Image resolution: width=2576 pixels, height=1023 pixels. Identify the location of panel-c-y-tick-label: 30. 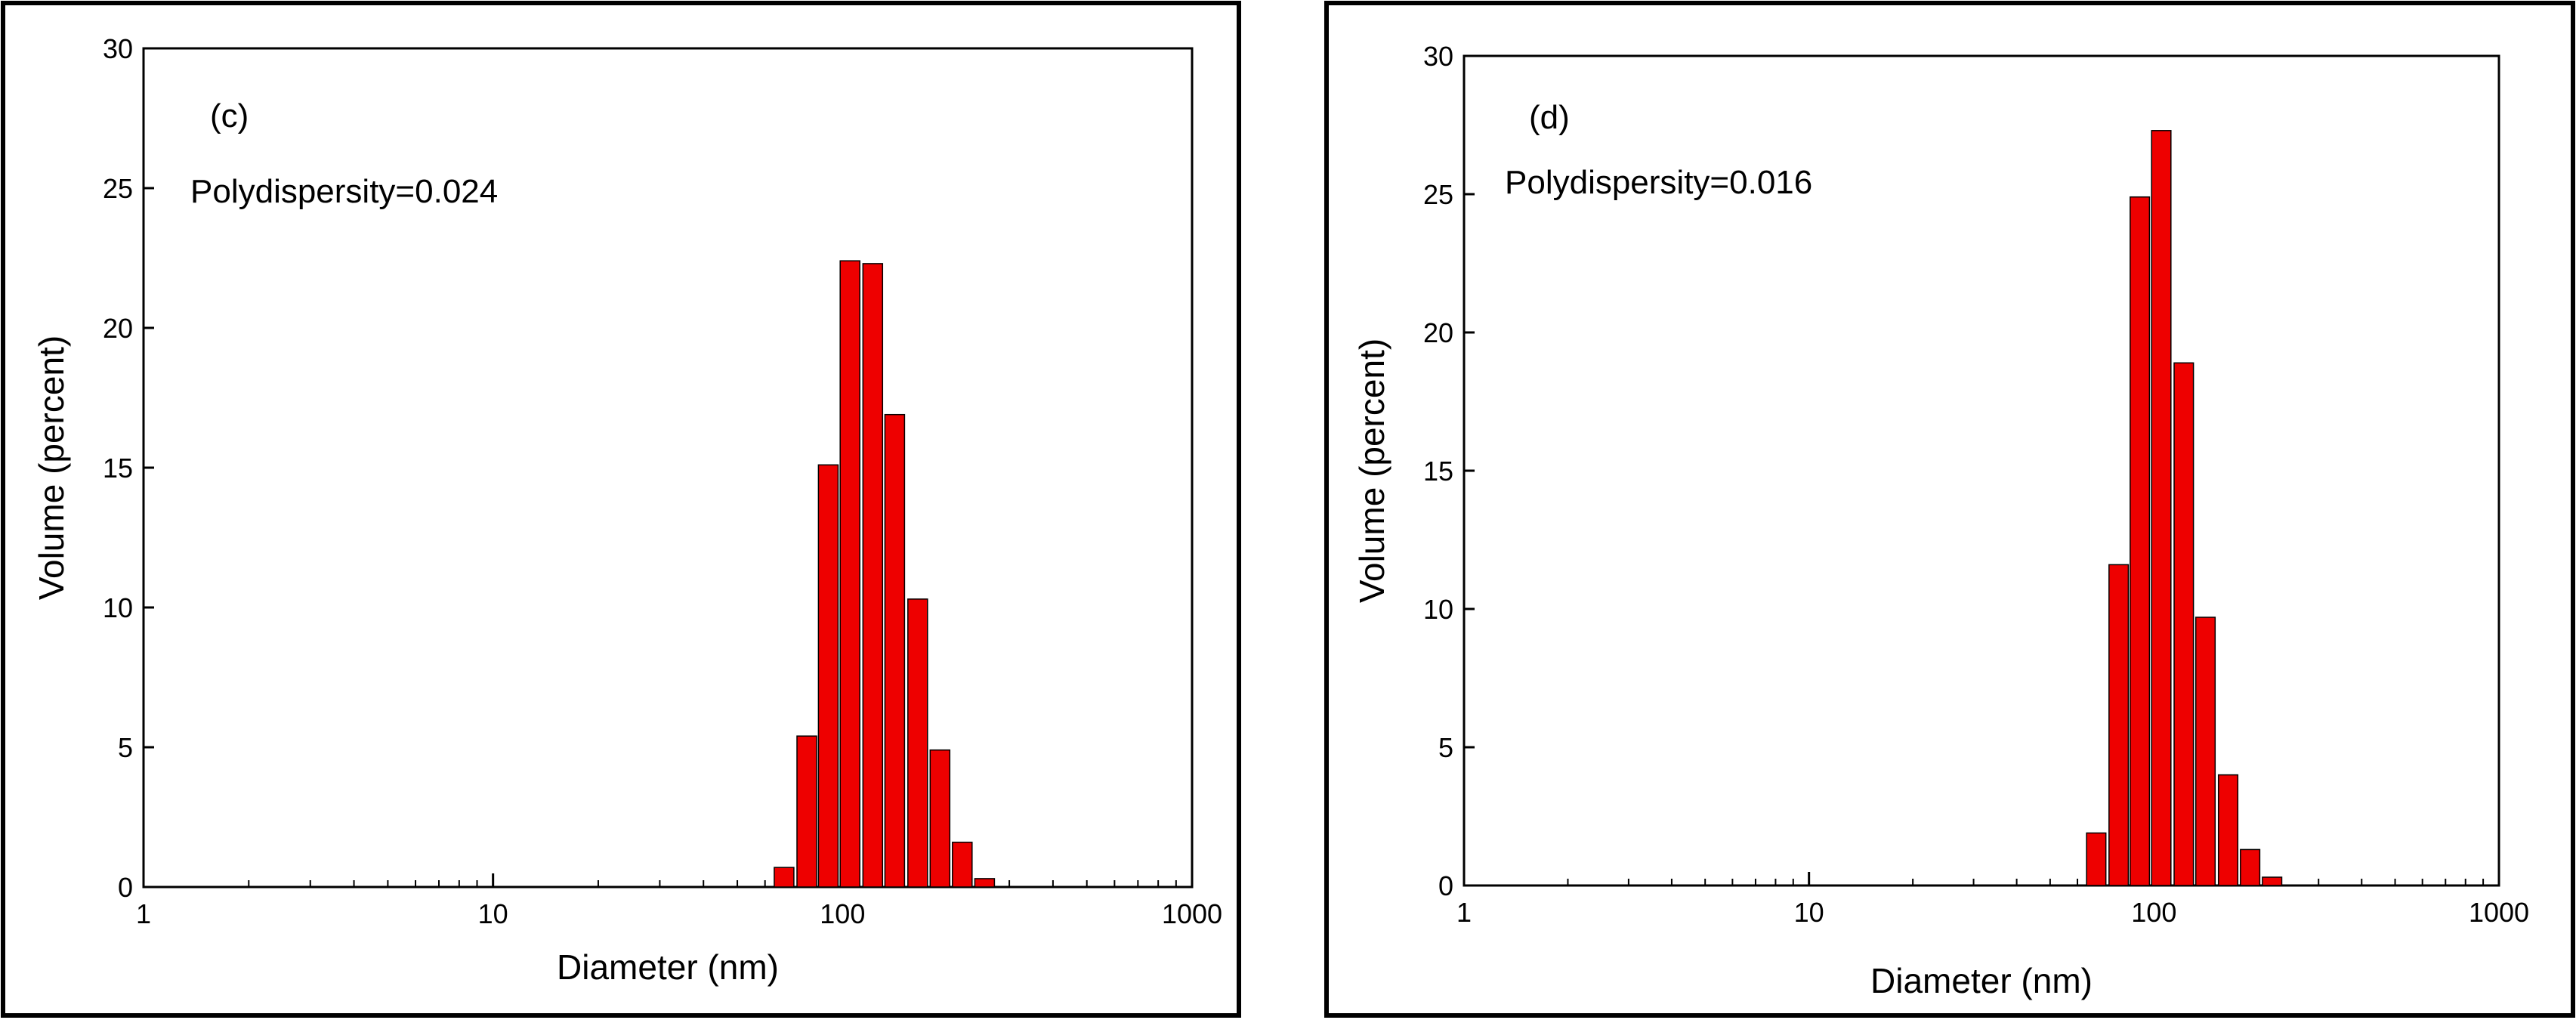
(118, 48).